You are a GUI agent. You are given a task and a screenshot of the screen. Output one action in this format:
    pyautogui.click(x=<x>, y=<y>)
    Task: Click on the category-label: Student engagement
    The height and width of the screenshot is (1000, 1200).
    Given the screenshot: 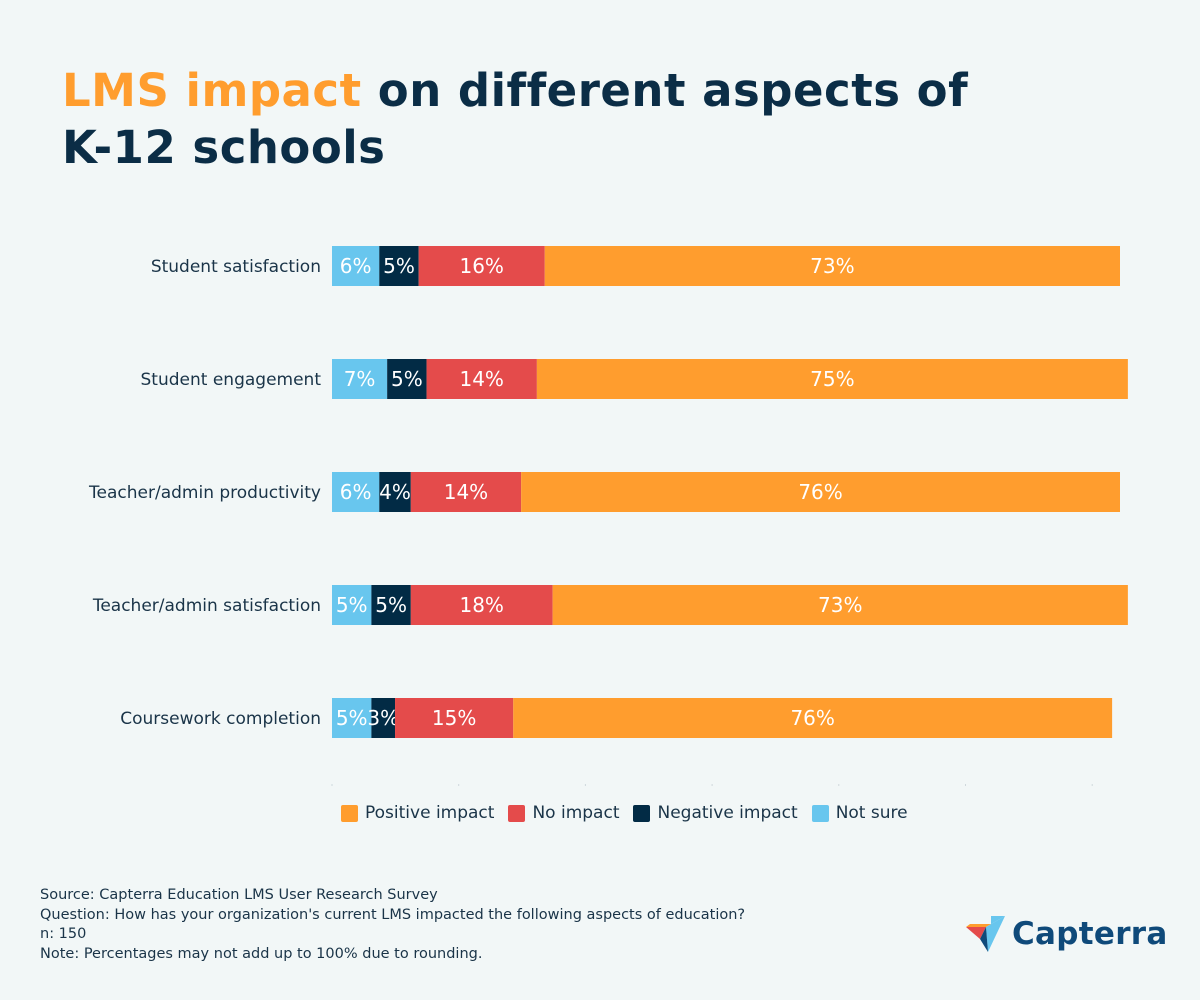 What is the action you would take?
    pyautogui.click(x=231, y=380)
    